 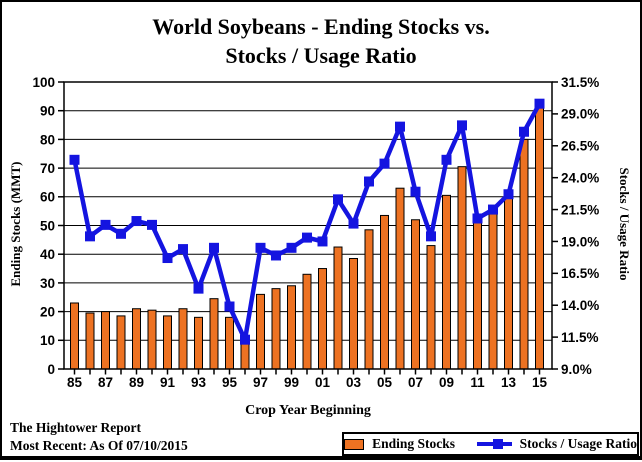 I want to click on right-axis-tick-label: 24.0%, so click(x=580, y=178).